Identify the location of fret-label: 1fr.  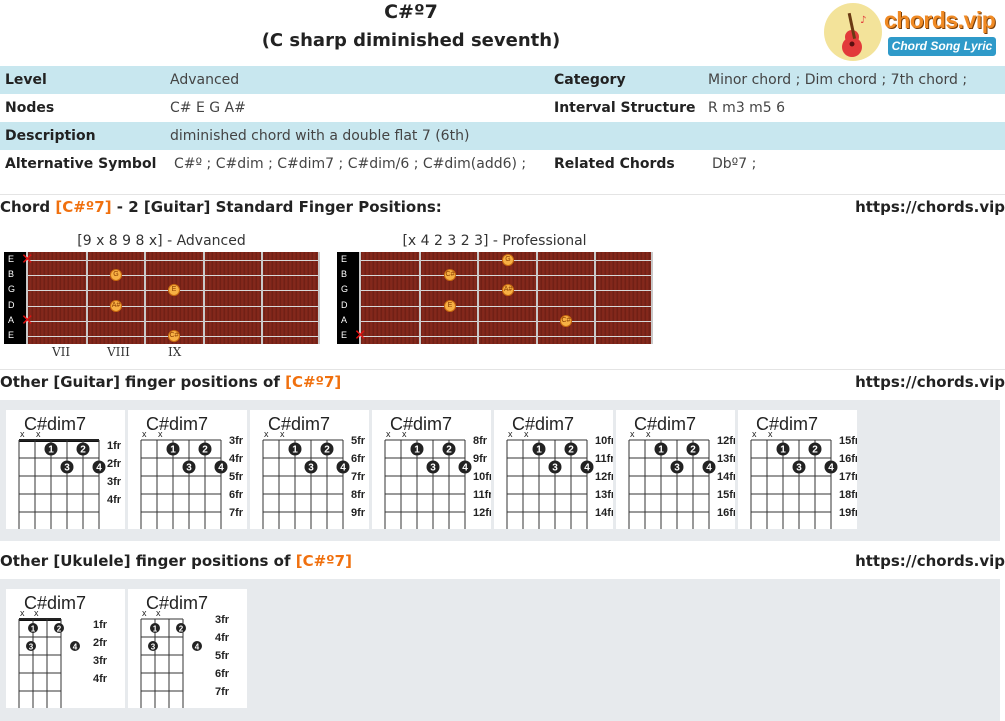
(100, 625).